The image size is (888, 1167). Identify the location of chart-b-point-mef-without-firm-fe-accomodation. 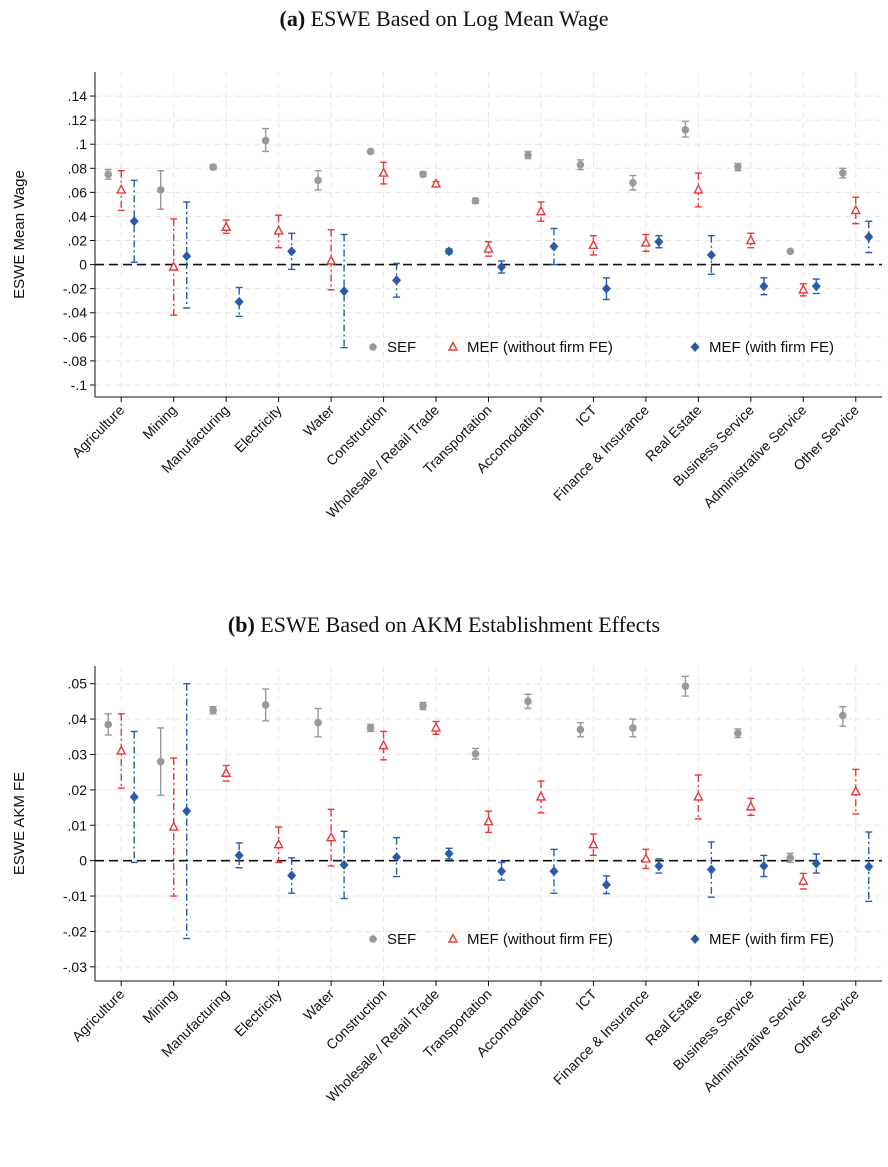
(541, 795).